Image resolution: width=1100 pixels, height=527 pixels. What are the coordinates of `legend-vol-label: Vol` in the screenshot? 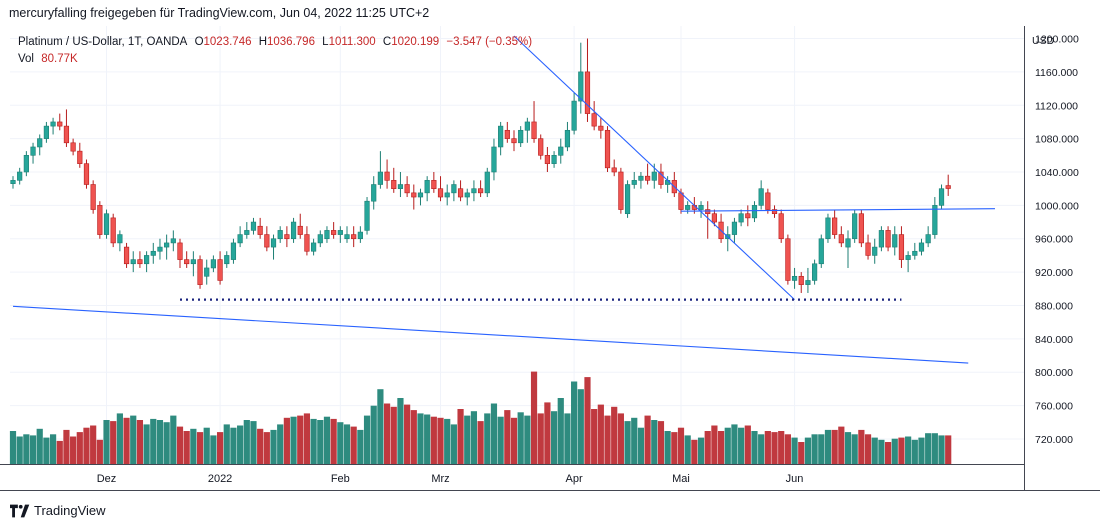 It's located at (26, 59).